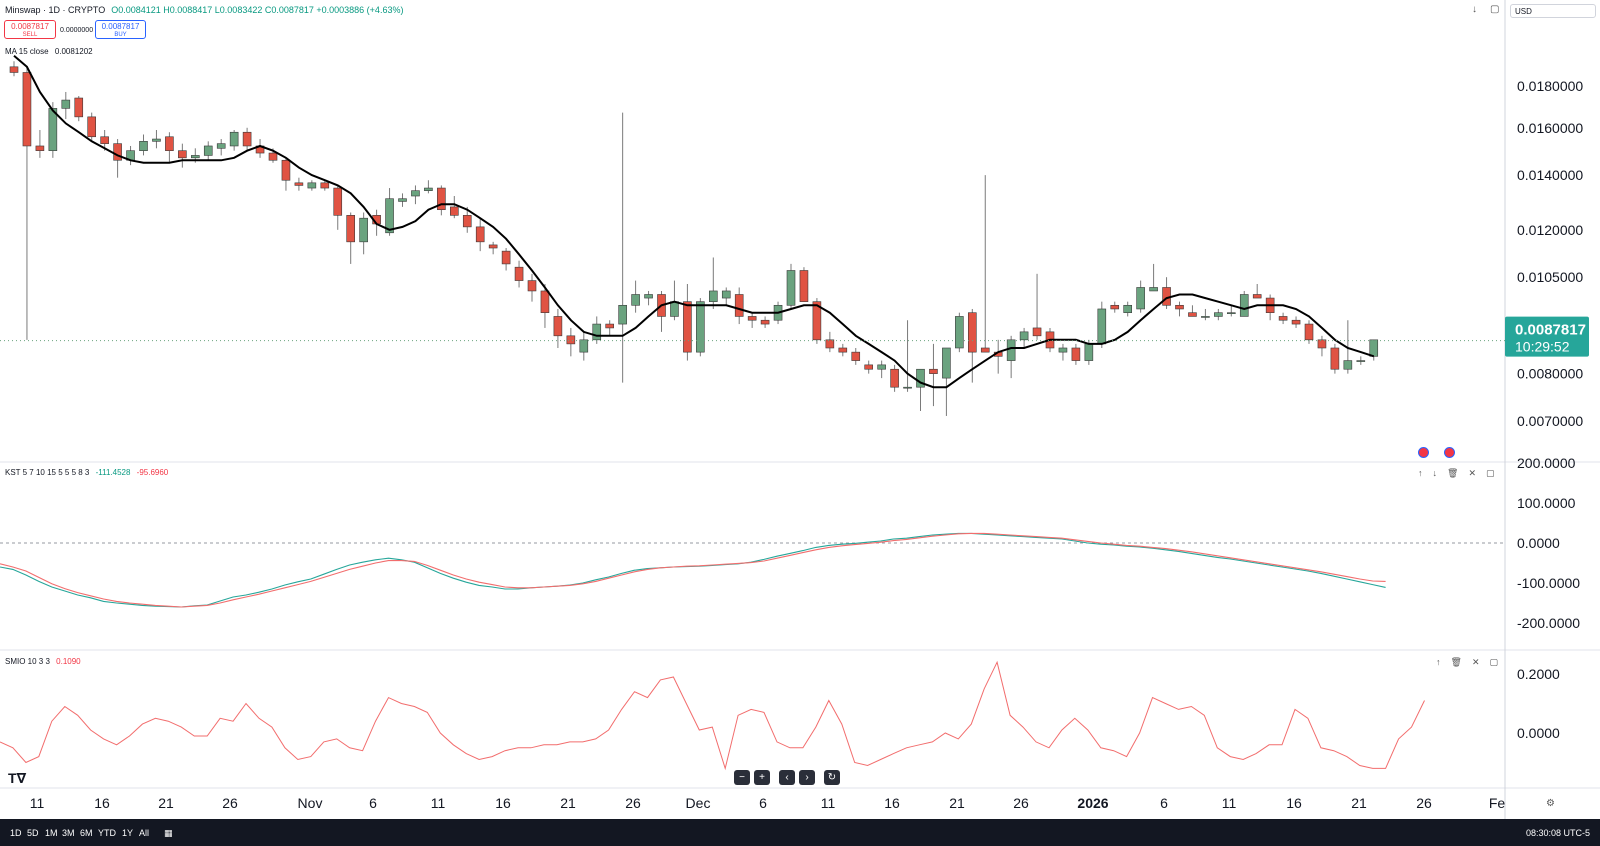 This screenshot has height=846, width=1600. I want to click on timeframe-5d: 5D, so click(33, 833).